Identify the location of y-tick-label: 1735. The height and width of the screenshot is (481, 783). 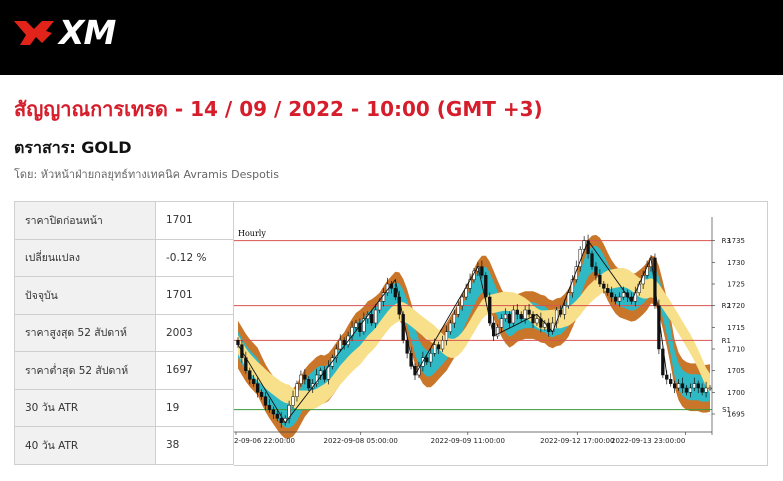
(736, 241).